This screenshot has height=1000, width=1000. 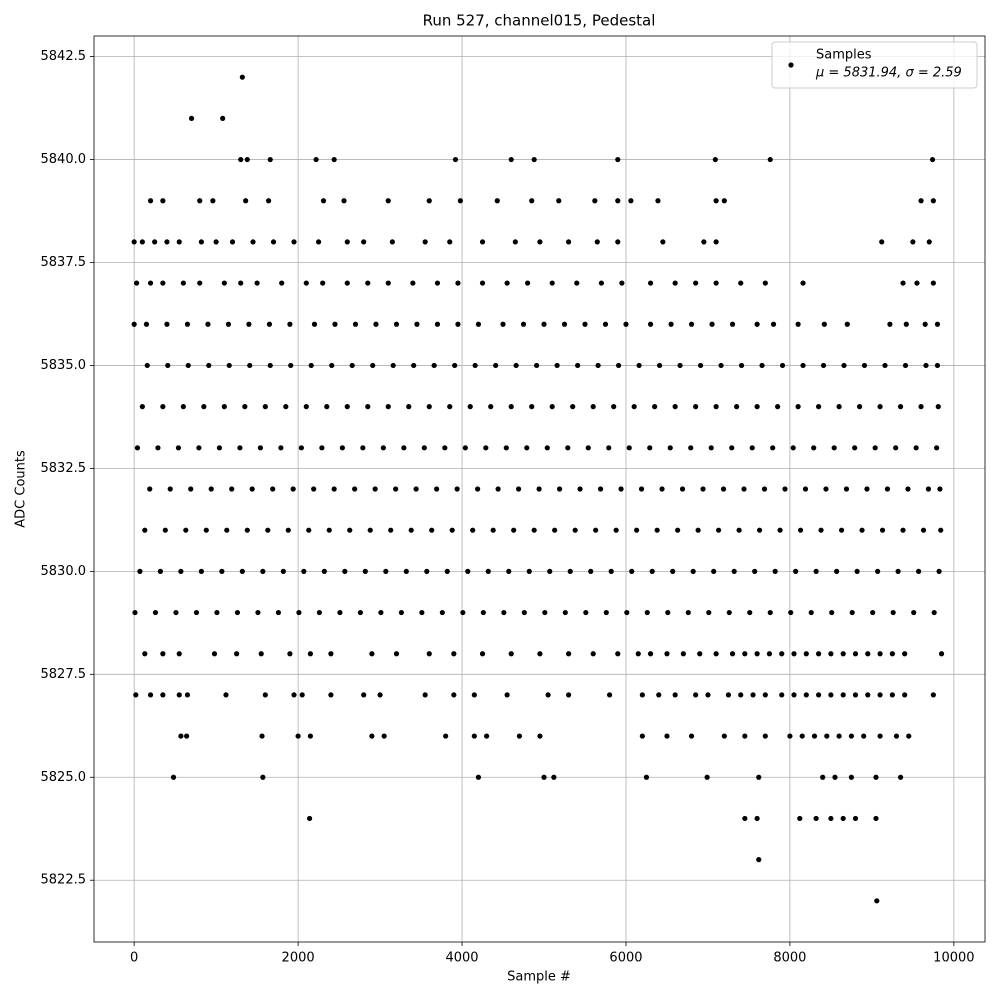 What do you see at coordinates (64, 571) in the screenshot?
I see `y-tick-label: 5830.0` at bounding box center [64, 571].